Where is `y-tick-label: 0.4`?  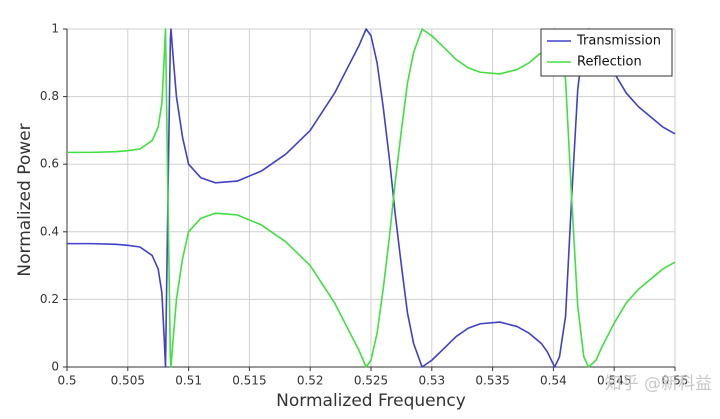
y-tick-label: 0.4 is located at coordinates (49, 231).